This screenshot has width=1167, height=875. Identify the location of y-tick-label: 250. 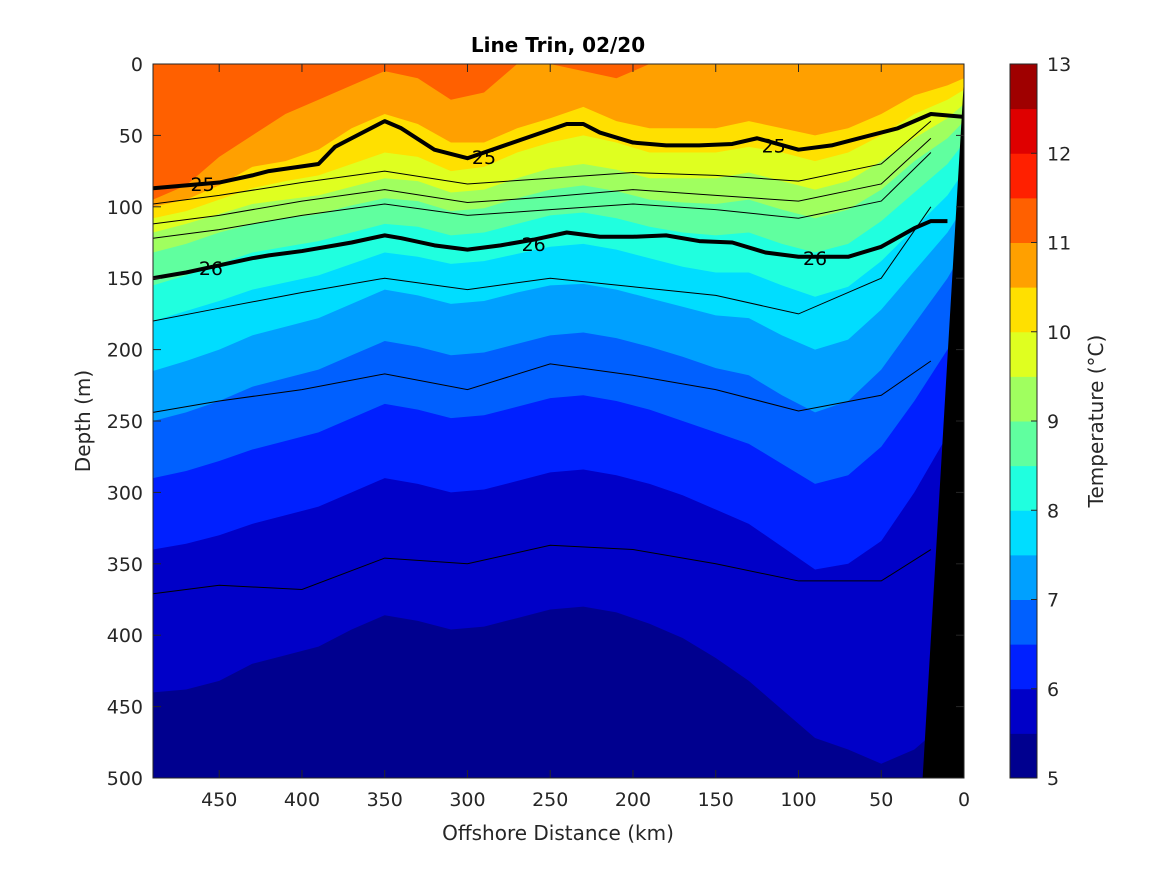
(125, 422).